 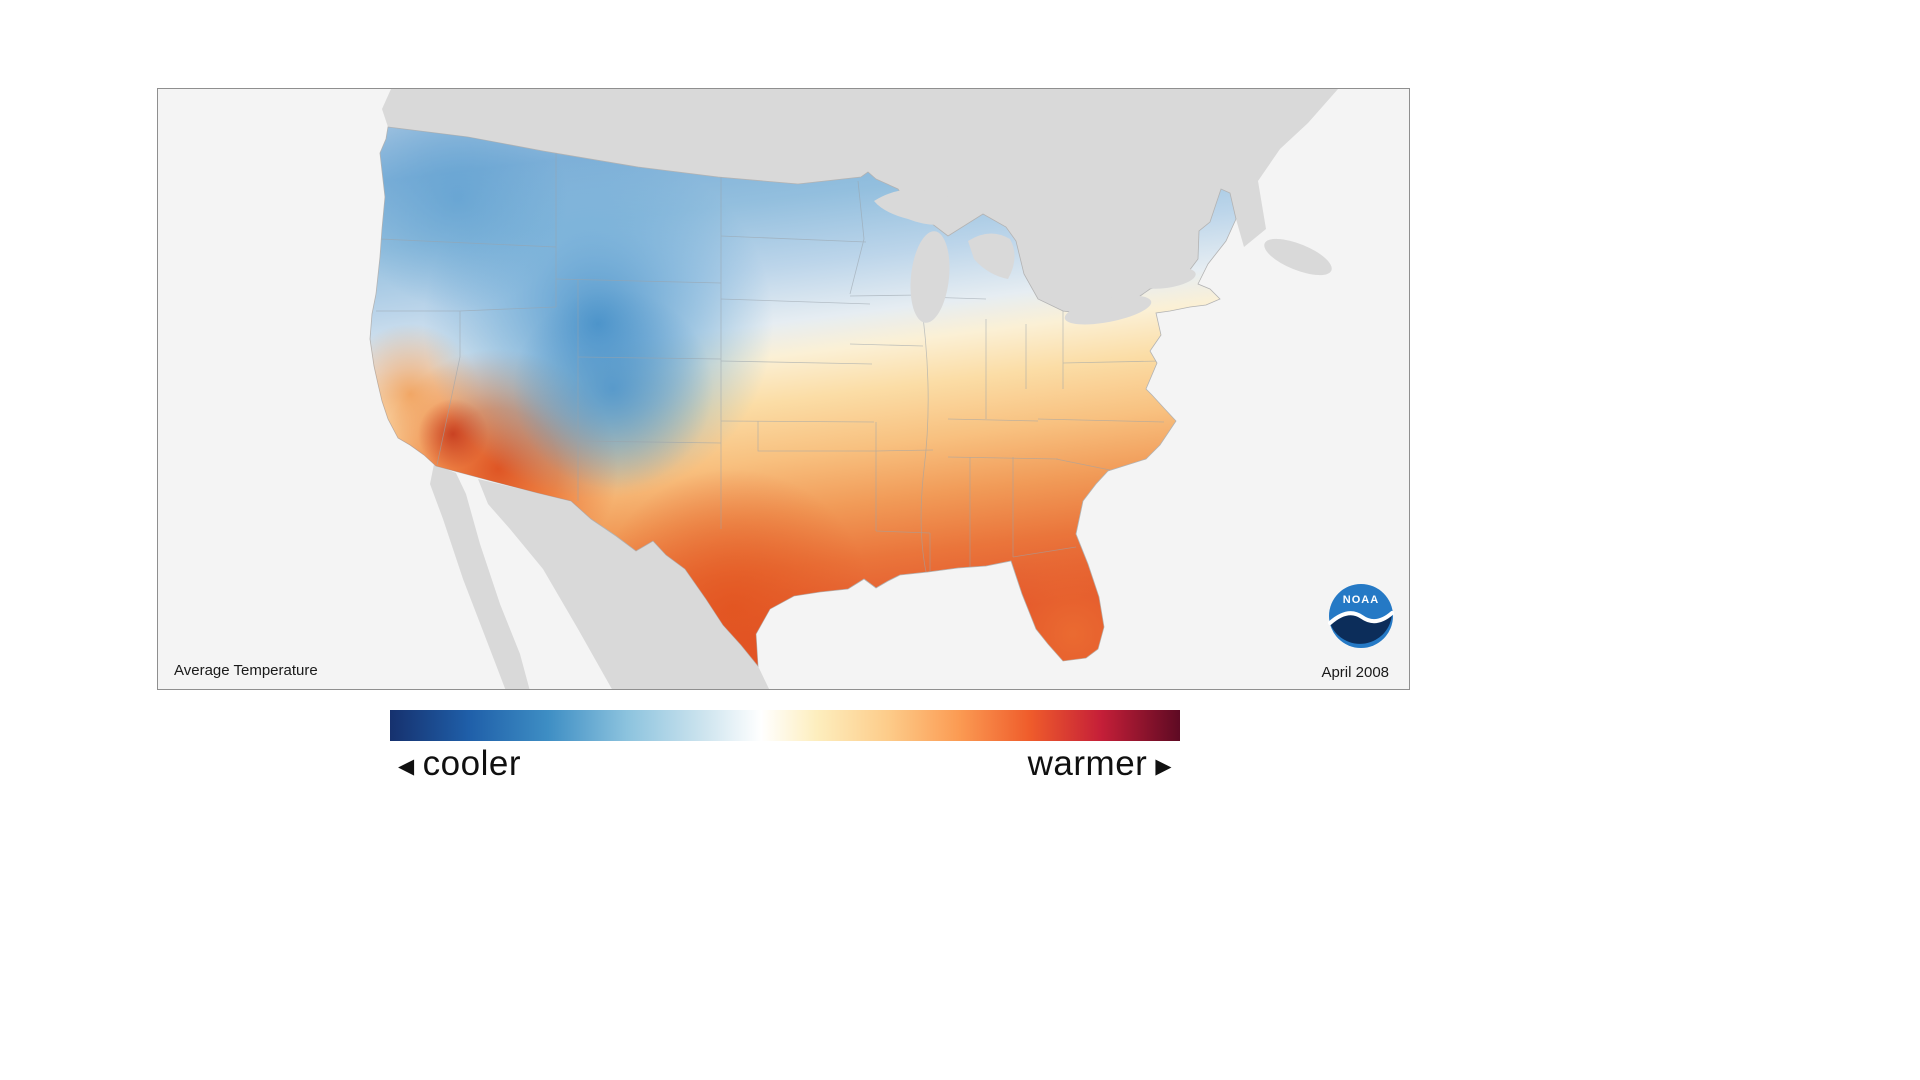 What do you see at coordinates (471, 763) in the screenshot?
I see `legend-cooler-label: cooler` at bounding box center [471, 763].